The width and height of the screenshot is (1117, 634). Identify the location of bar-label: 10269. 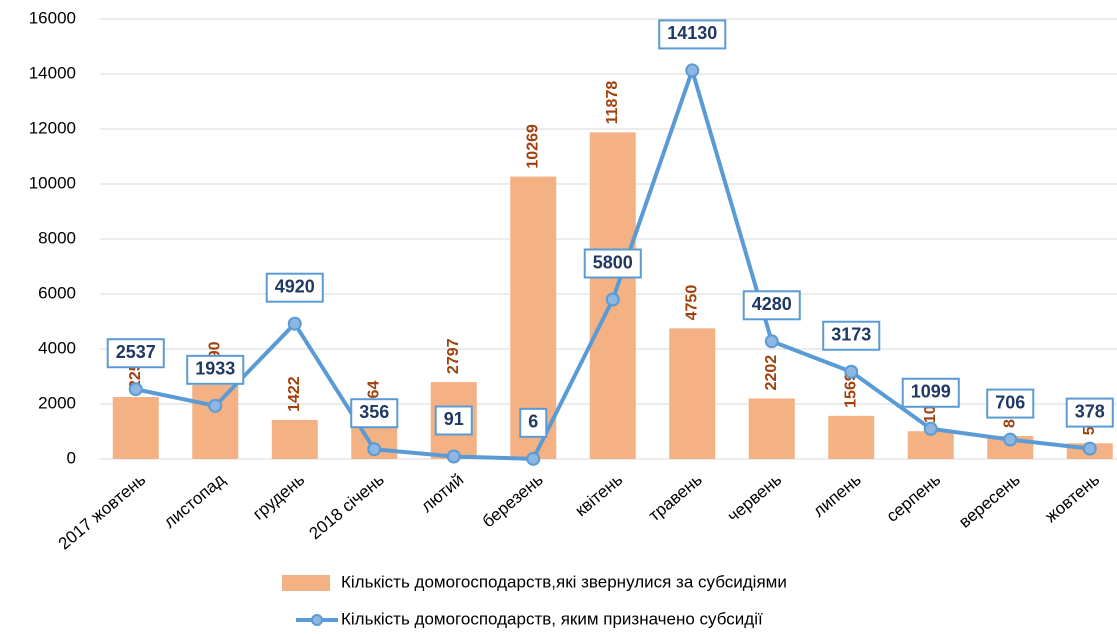
(532, 146).